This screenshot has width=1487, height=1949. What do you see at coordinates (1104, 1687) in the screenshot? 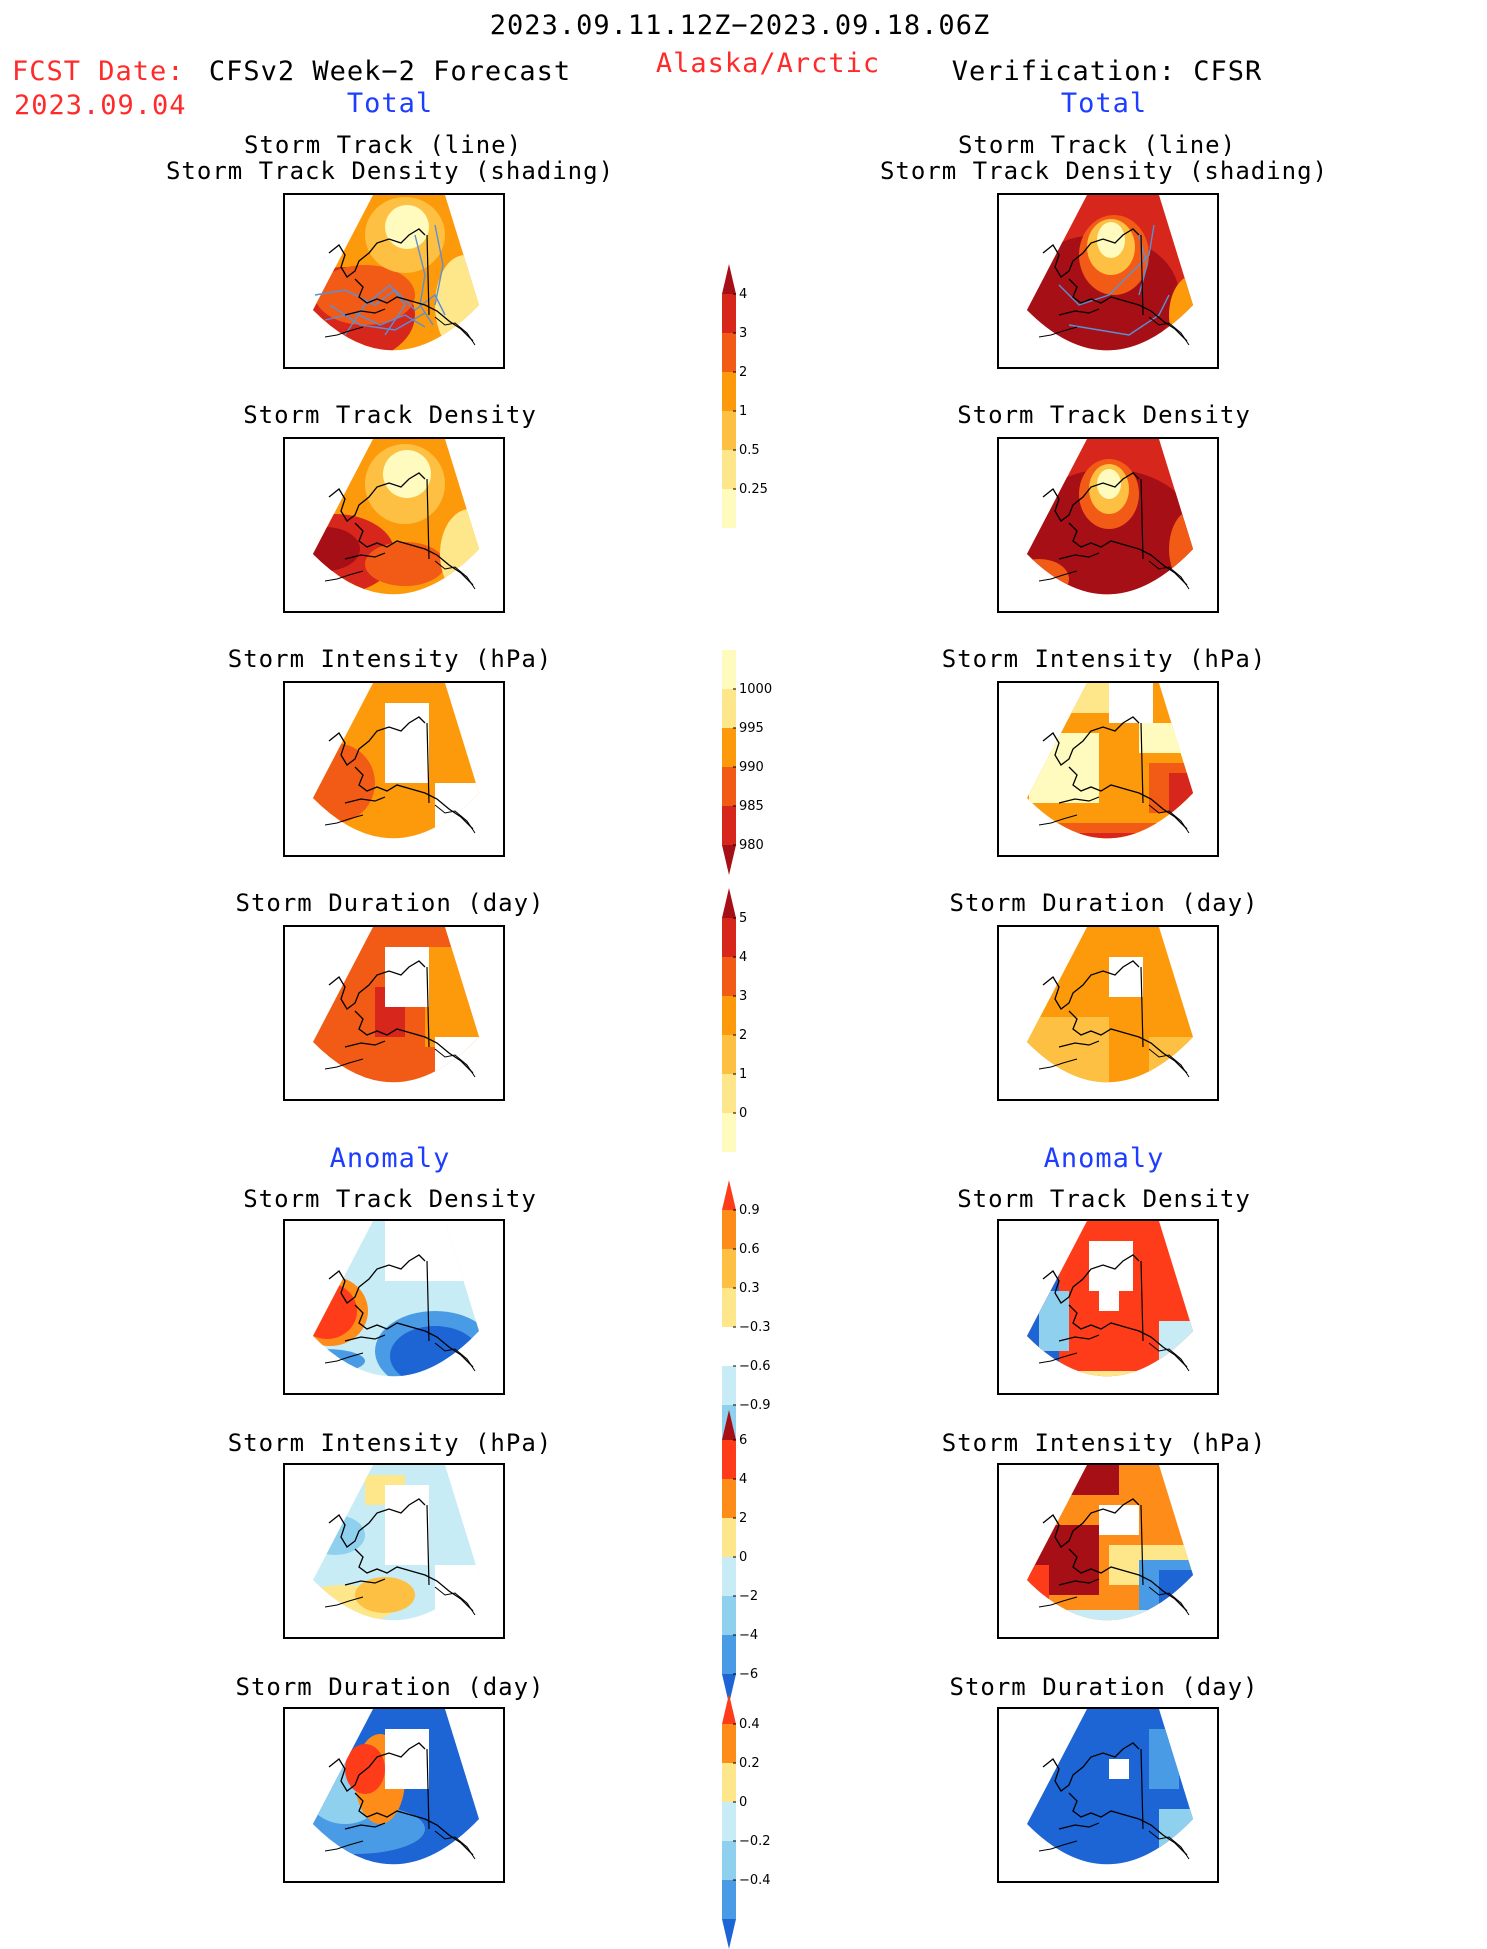
I see `right-anom-duration-title: Storm Duration (day)` at bounding box center [1104, 1687].